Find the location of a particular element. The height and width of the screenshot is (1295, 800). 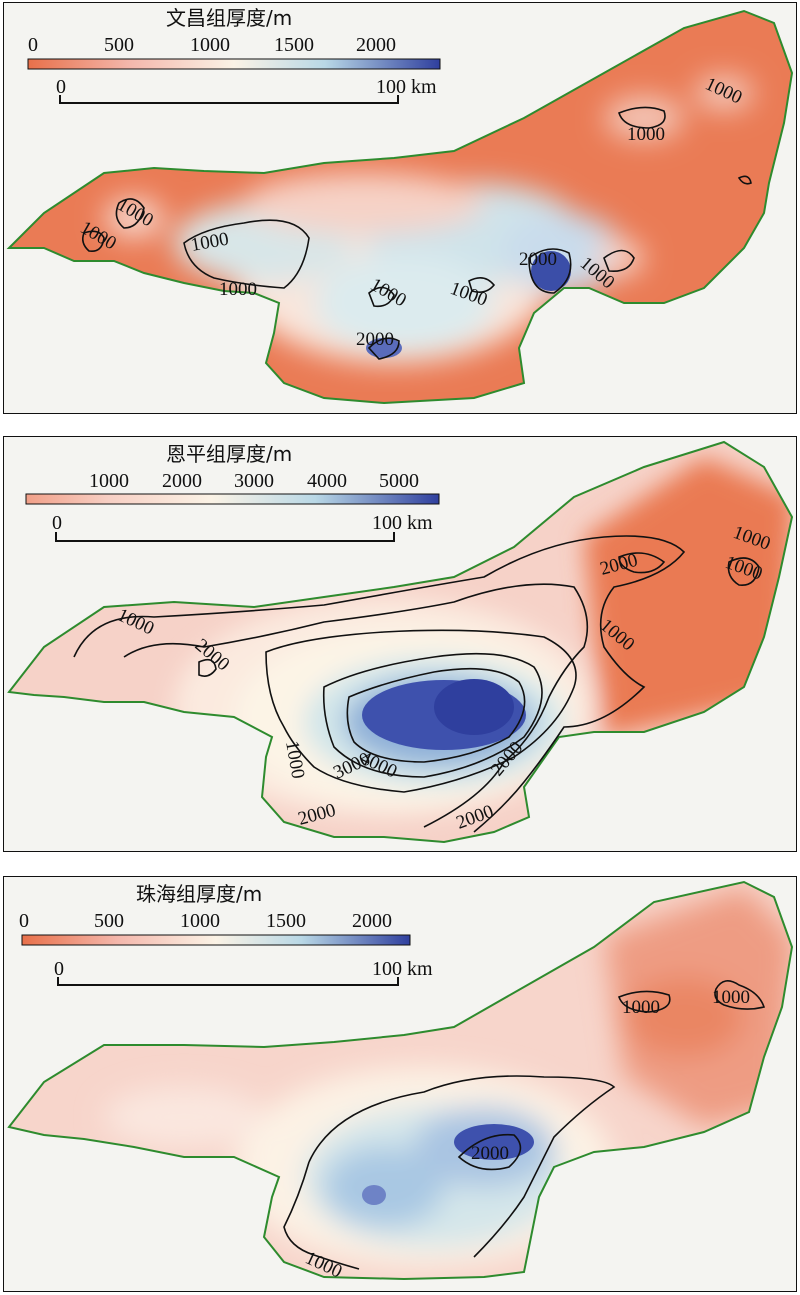

legend-title: 文昌组厚度/m is located at coordinates (229, 18).